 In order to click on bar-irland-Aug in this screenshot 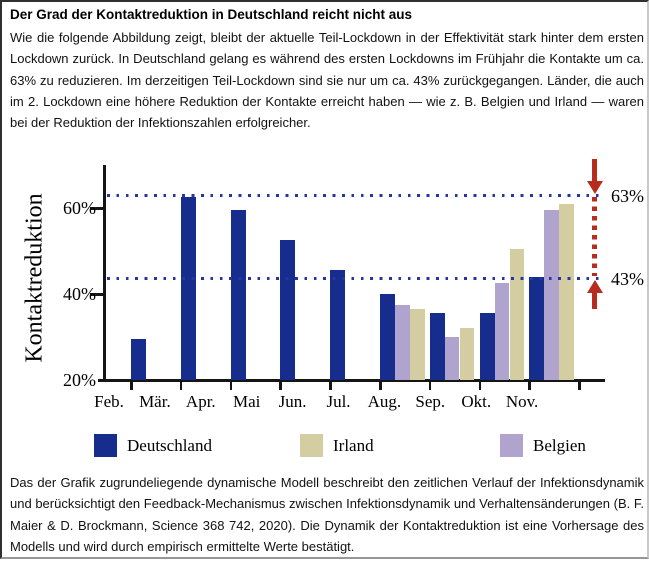, I will do `click(417, 344)`.